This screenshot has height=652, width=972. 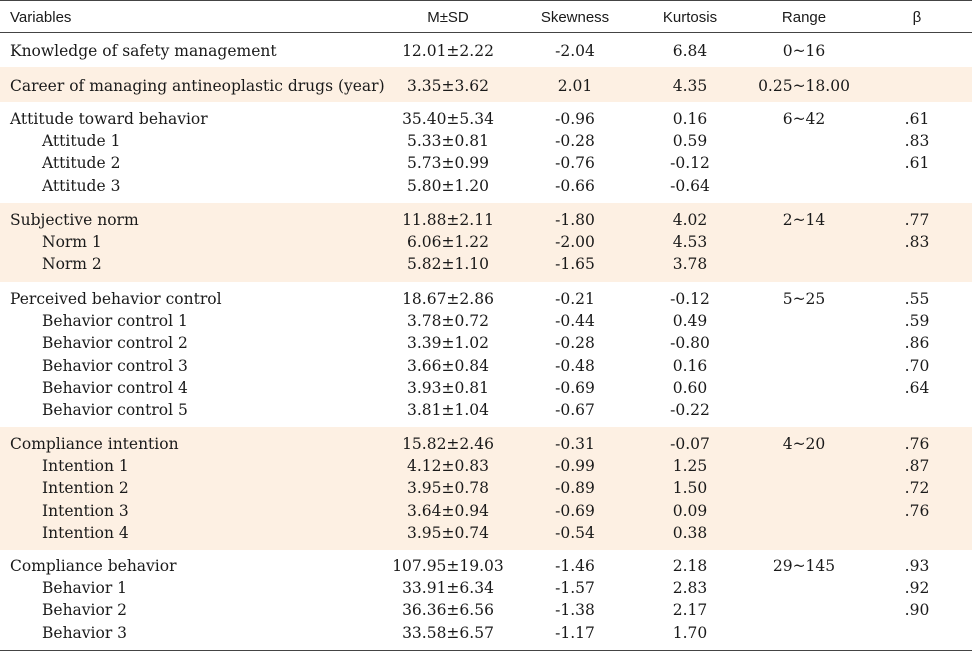 I want to click on range-cell: 0.25~18.00, so click(x=804, y=86).